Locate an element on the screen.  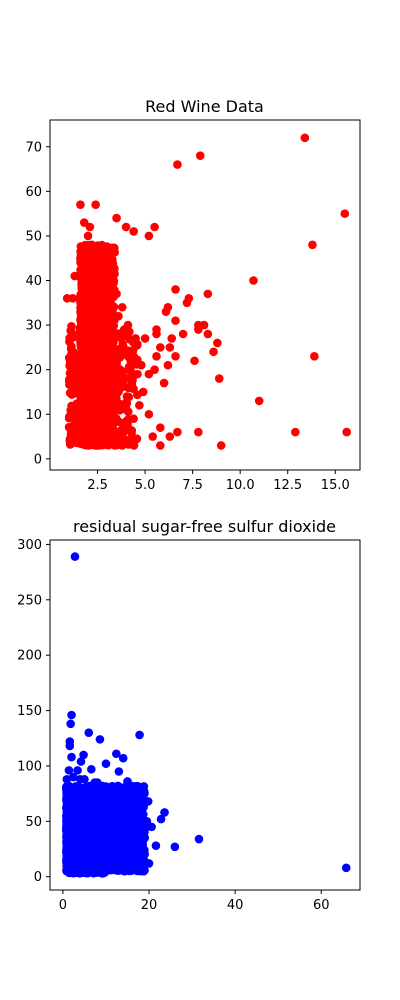
chart-title: Red Wine Data is located at coordinates (204, 106).